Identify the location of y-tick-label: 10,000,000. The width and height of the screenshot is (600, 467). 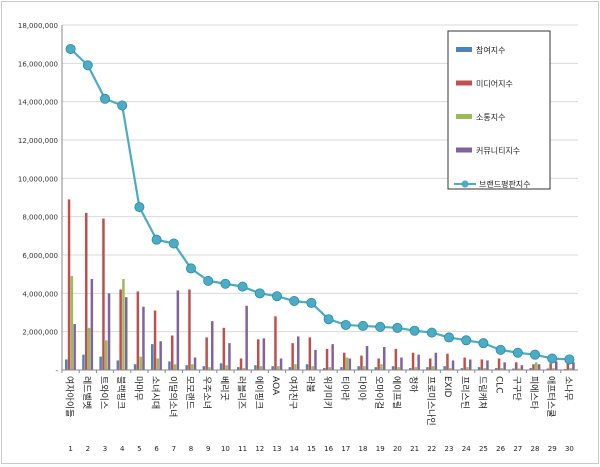
(38, 179).